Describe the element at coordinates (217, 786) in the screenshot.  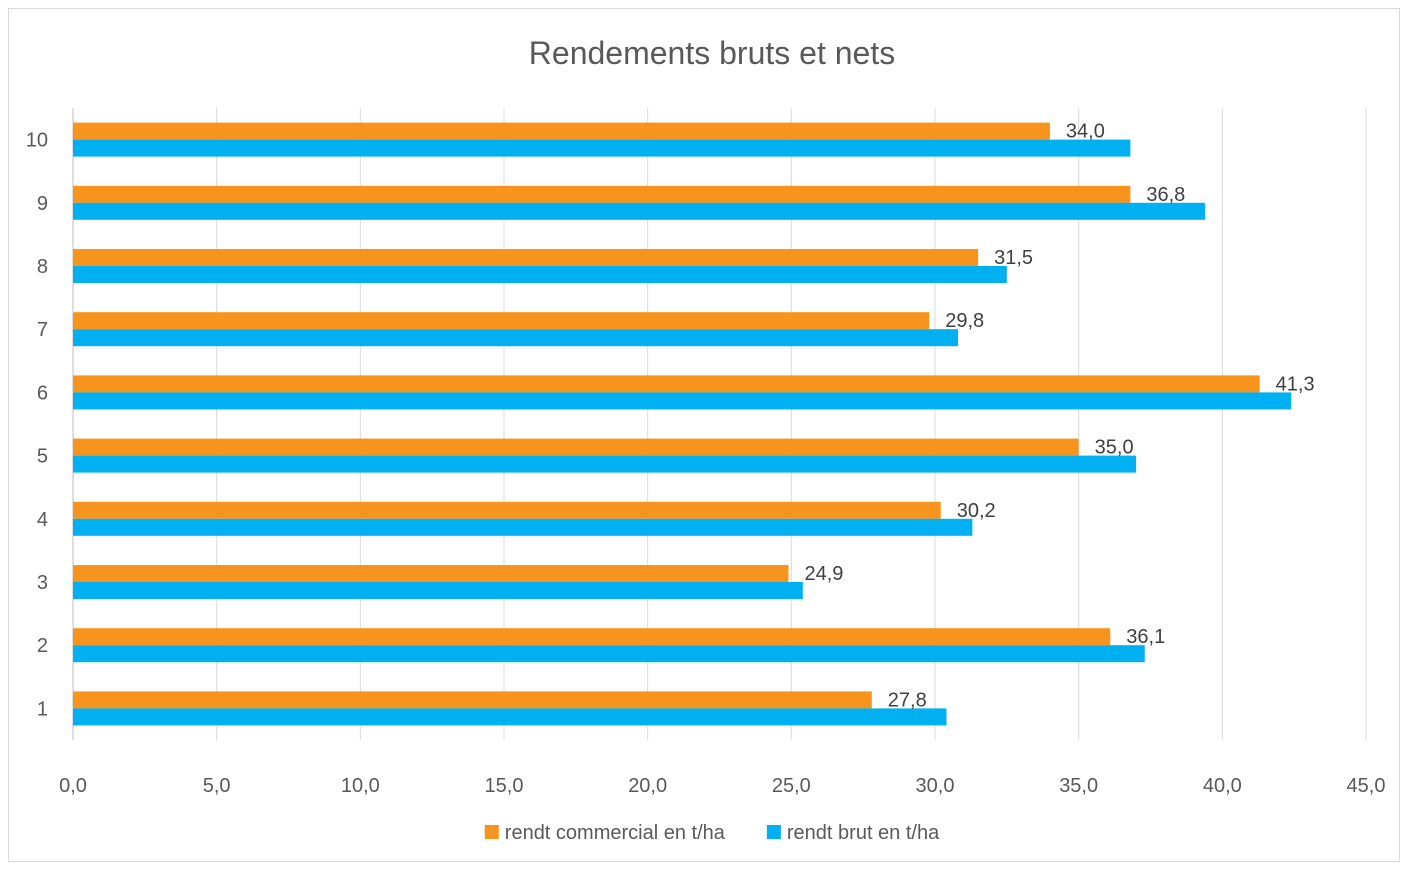
I see `x-tick-label: 5,0` at that location.